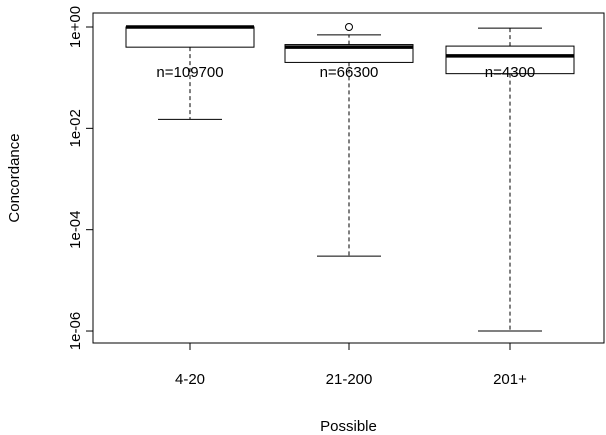  I want to click on n-count-label: n=109700, so click(189, 72).